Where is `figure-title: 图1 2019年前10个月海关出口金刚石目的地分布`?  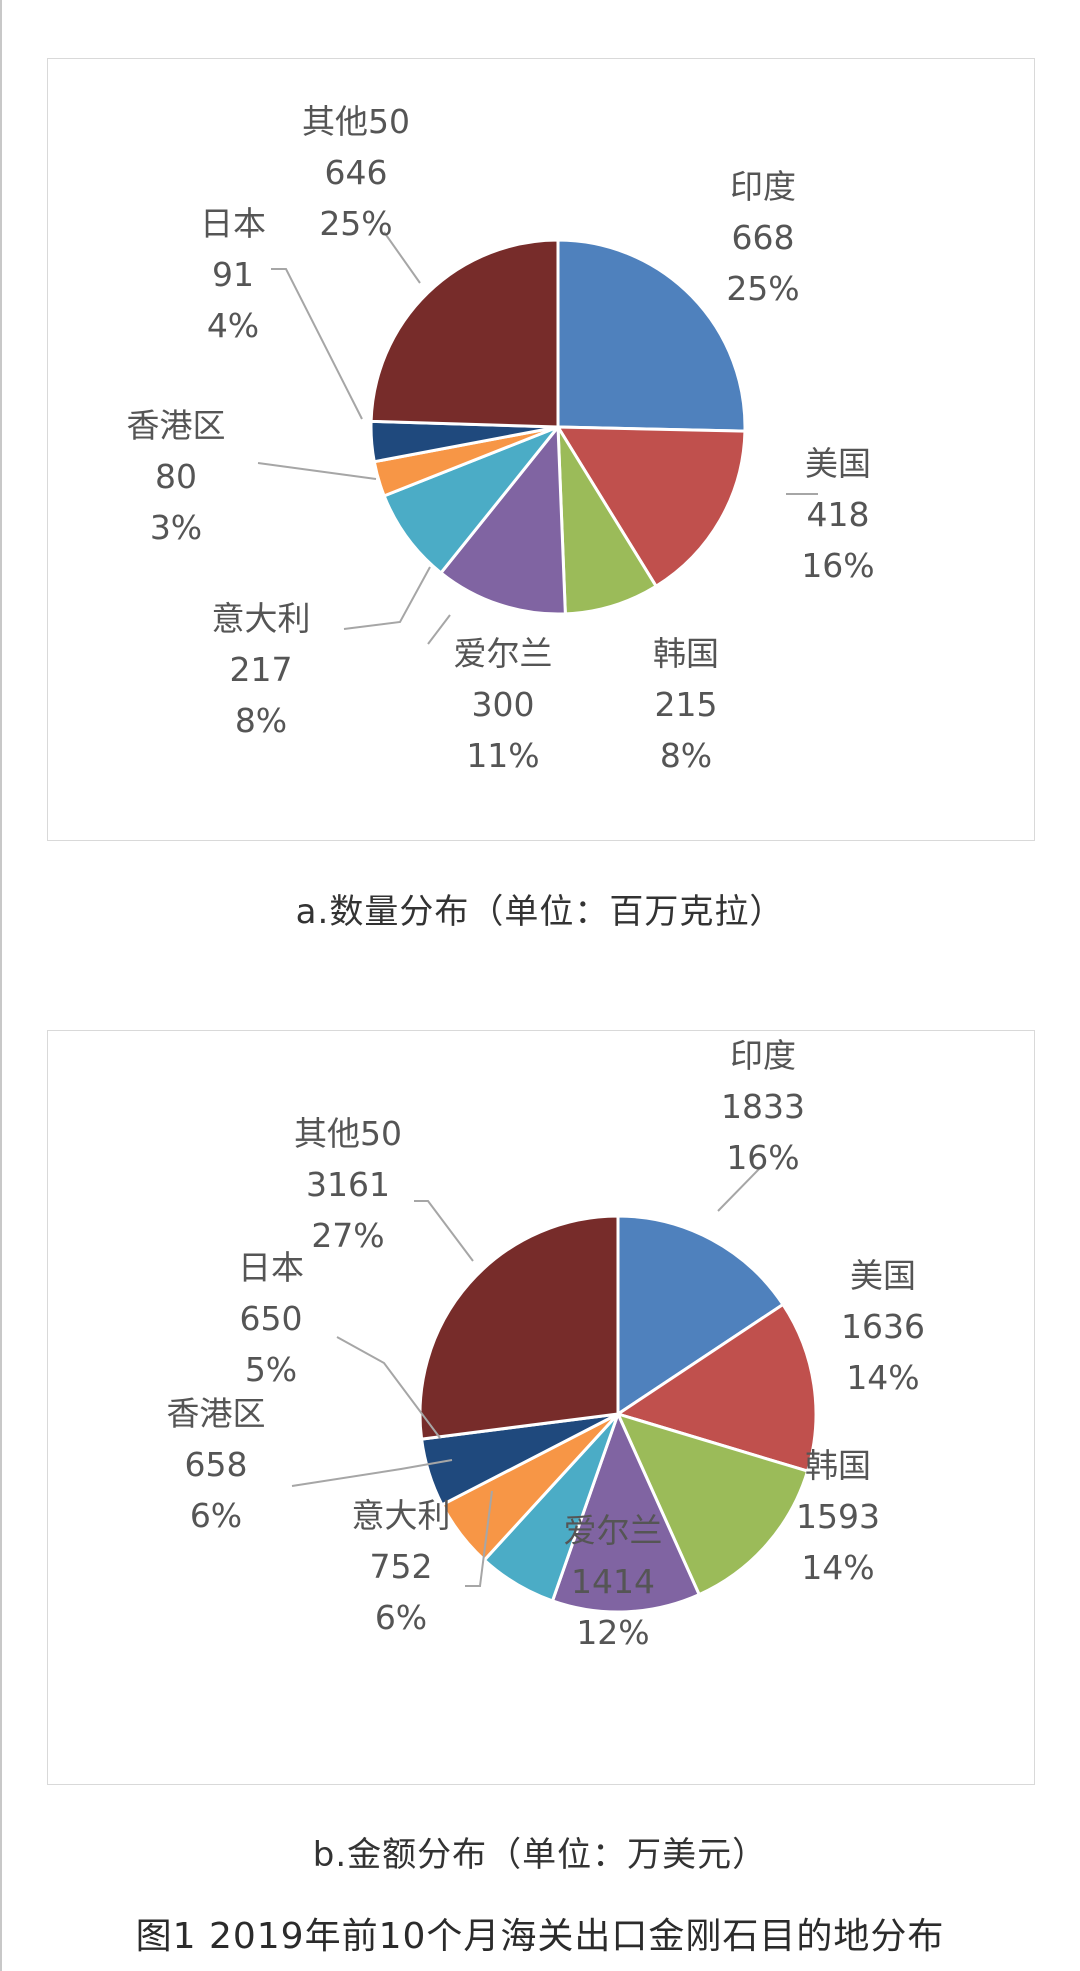
figure-title: 图1 2019年前10个月海关出口金刚石目的地分布 is located at coordinates (540, 1936).